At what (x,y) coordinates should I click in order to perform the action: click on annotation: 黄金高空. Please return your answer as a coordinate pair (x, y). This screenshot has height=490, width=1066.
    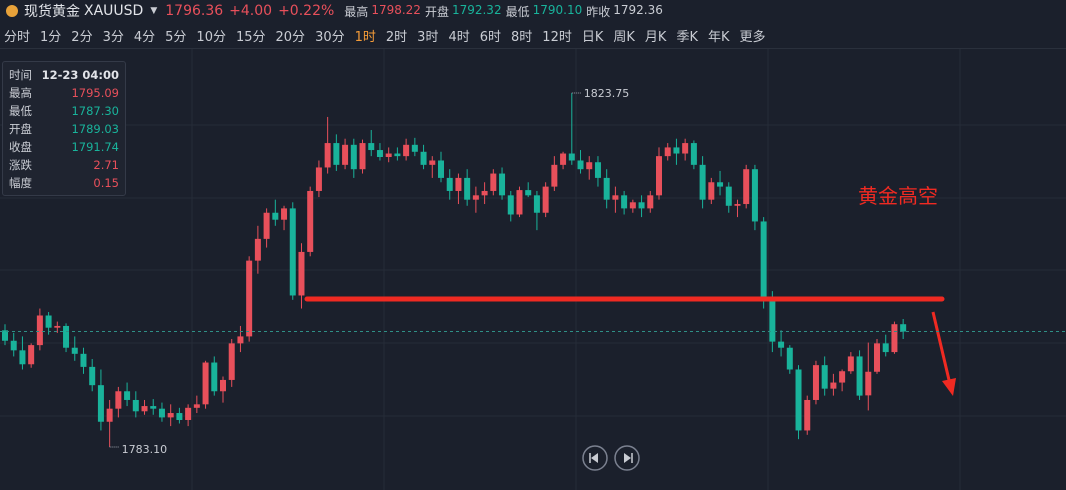
    Looking at the image, I should click on (898, 196).